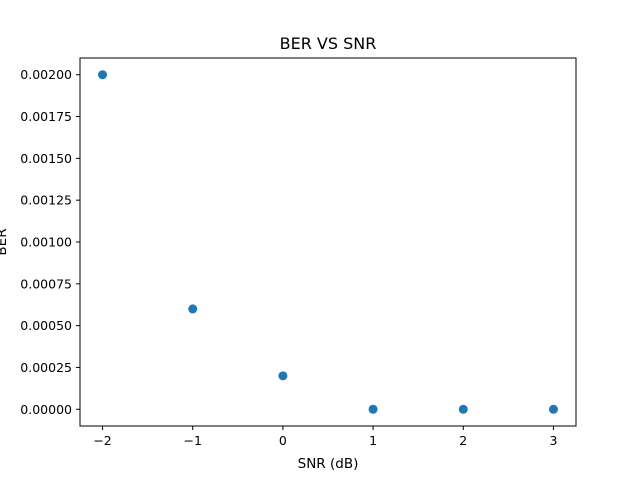 Image resolution: width=640 pixels, height=480 pixels. What do you see at coordinates (5, 241) in the screenshot?
I see `y-axis-label: BER` at bounding box center [5, 241].